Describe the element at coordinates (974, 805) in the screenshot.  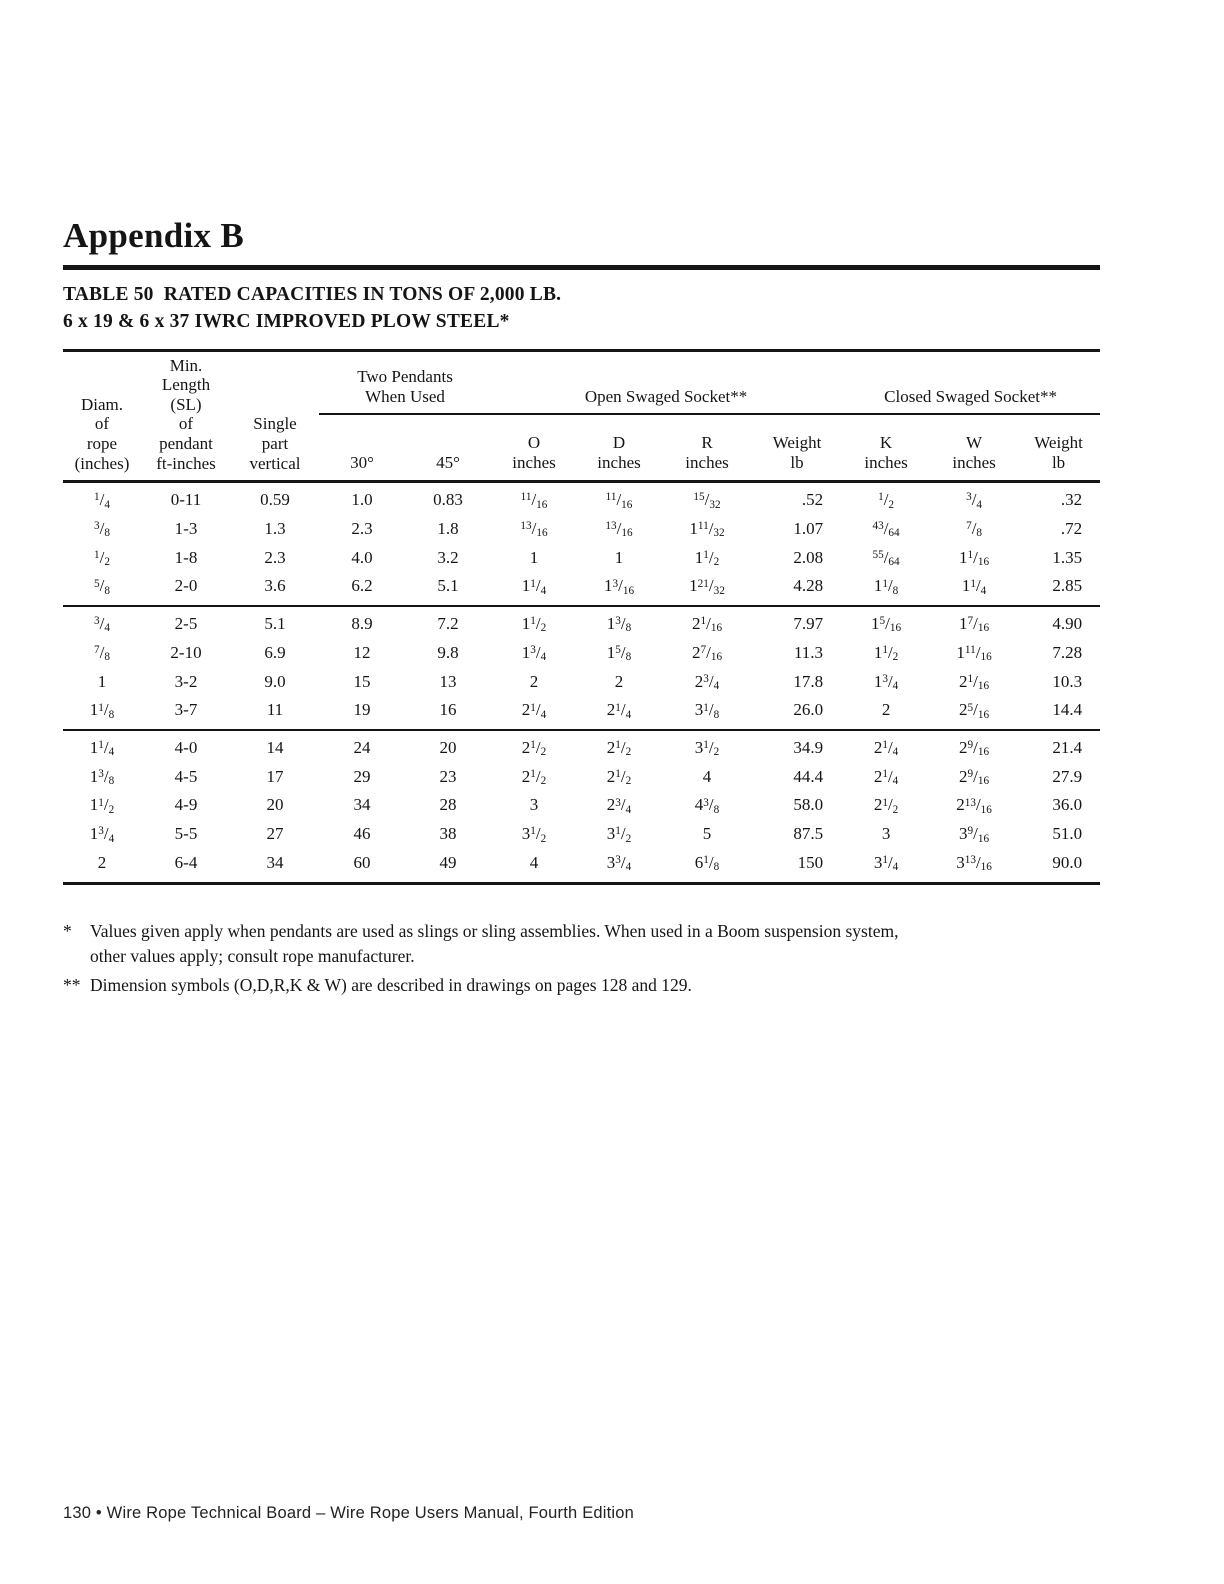
I see `table-cell: 213/16` at that location.